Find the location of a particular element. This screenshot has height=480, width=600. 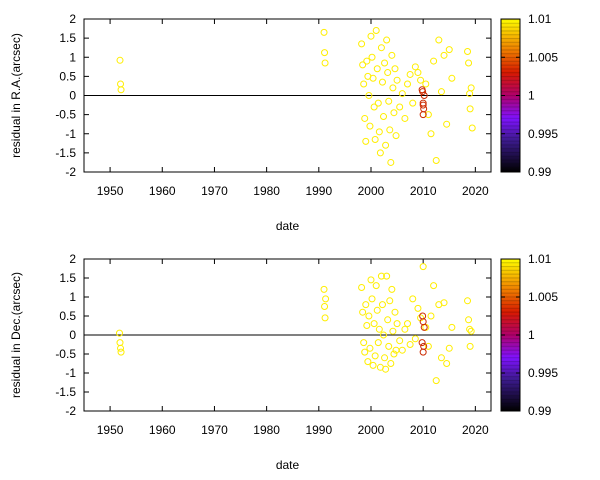

y-axis-label: residual in Dec.(arcsec) is located at coordinates (16, 335).